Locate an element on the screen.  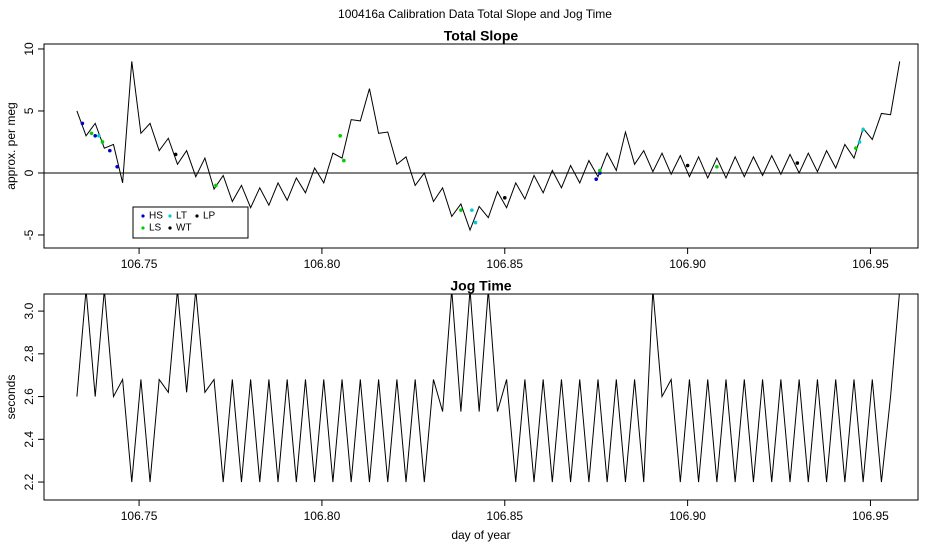
legend-label: LS is located at coordinates (155, 228).